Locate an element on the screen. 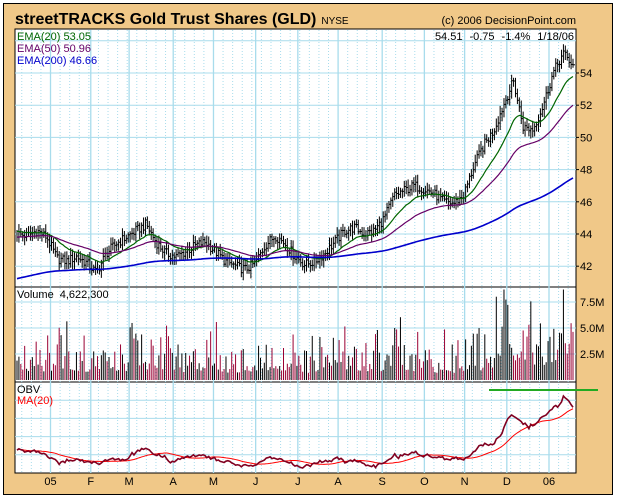 Image resolution: width=618 pixels, height=500 pixels. volume-tick-label: 2.5M is located at coordinates (592, 355).